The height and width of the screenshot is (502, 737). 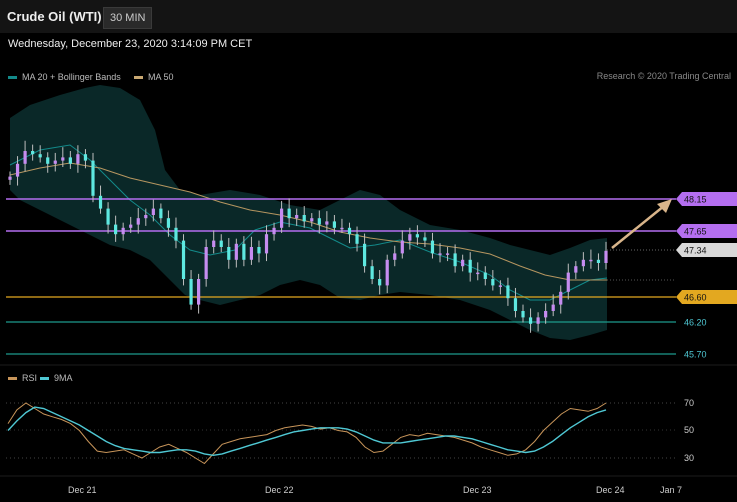 I want to click on x-axis-dec24: Dec 24, so click(x=610, y=490).